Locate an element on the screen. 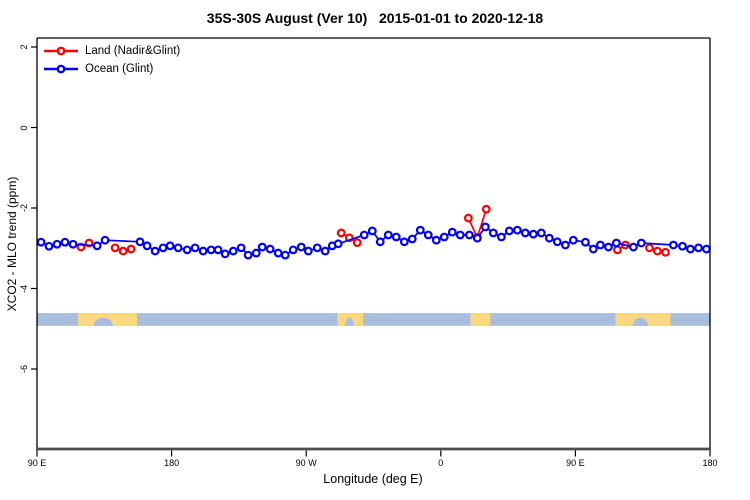 The width and height of the screenshot is (750, 500). y-tick-label: -4 is located at coordinates (24, 288).